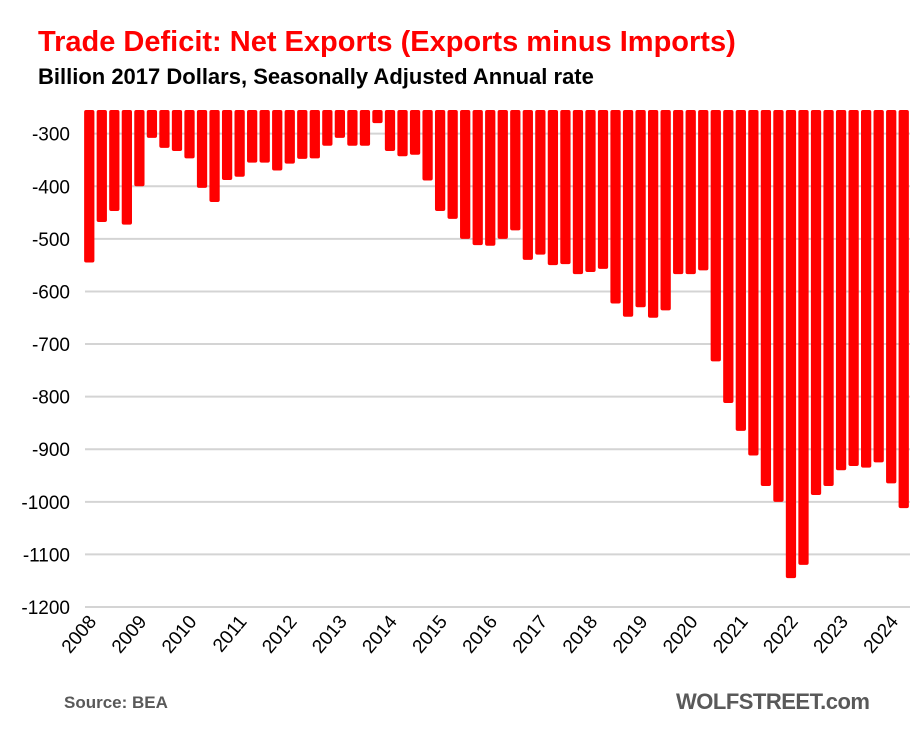 The width and height of the screenshot is (922, 733). I want to click on x-tick-label: 2010, so click(179, 635).